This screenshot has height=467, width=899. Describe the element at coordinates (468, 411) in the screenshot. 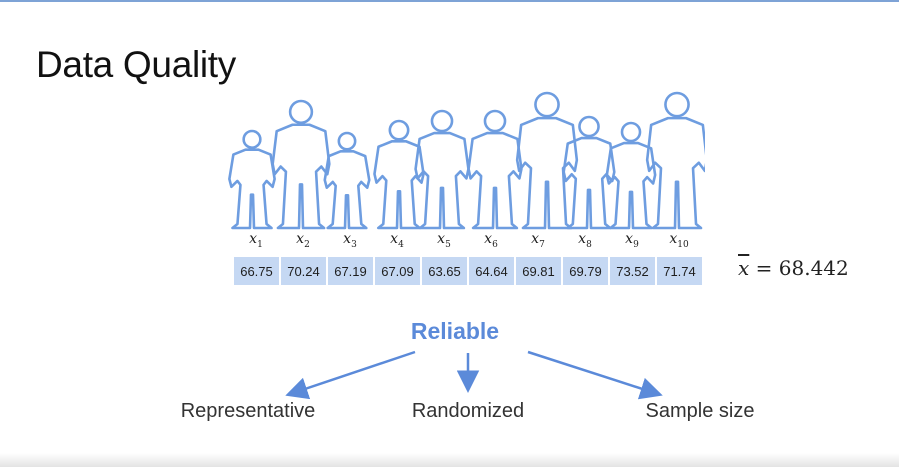

I see `randomized-label: Randomized` at that location.